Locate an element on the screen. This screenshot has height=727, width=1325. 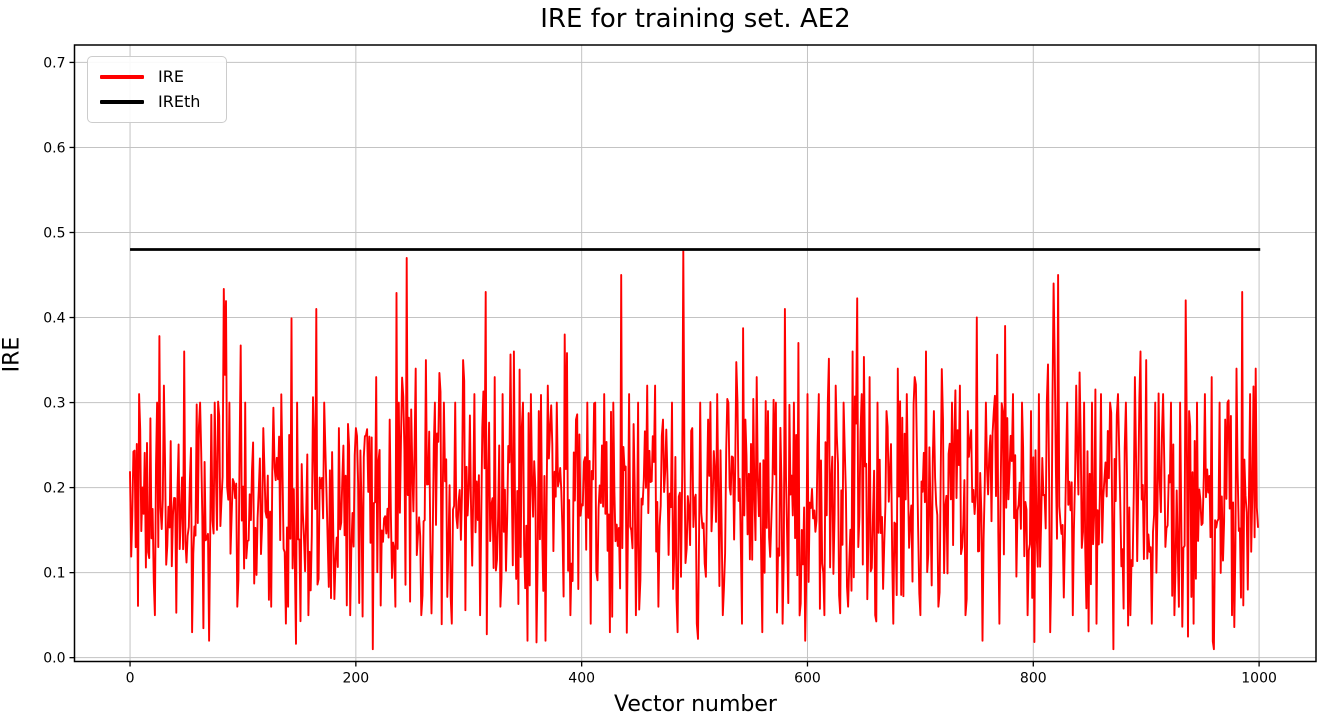
y-tick-label: 0.1 is located at coordinates (54, 574).